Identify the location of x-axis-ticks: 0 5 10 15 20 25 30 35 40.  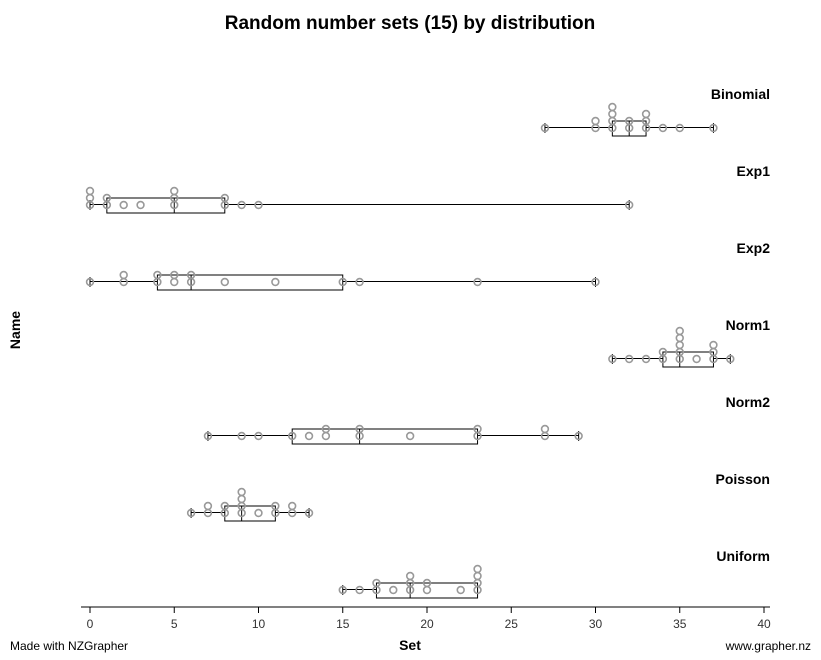
(429, 619).